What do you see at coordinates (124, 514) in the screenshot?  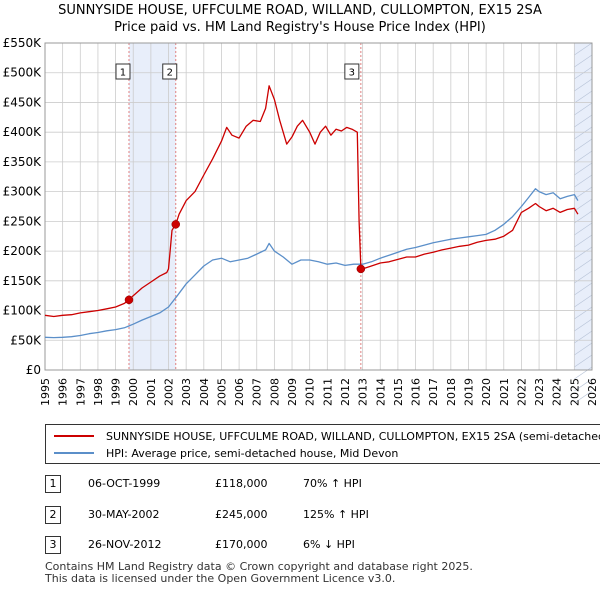 I see `sale-date: 30-MAY-2002` at bounding box center [124, 514].